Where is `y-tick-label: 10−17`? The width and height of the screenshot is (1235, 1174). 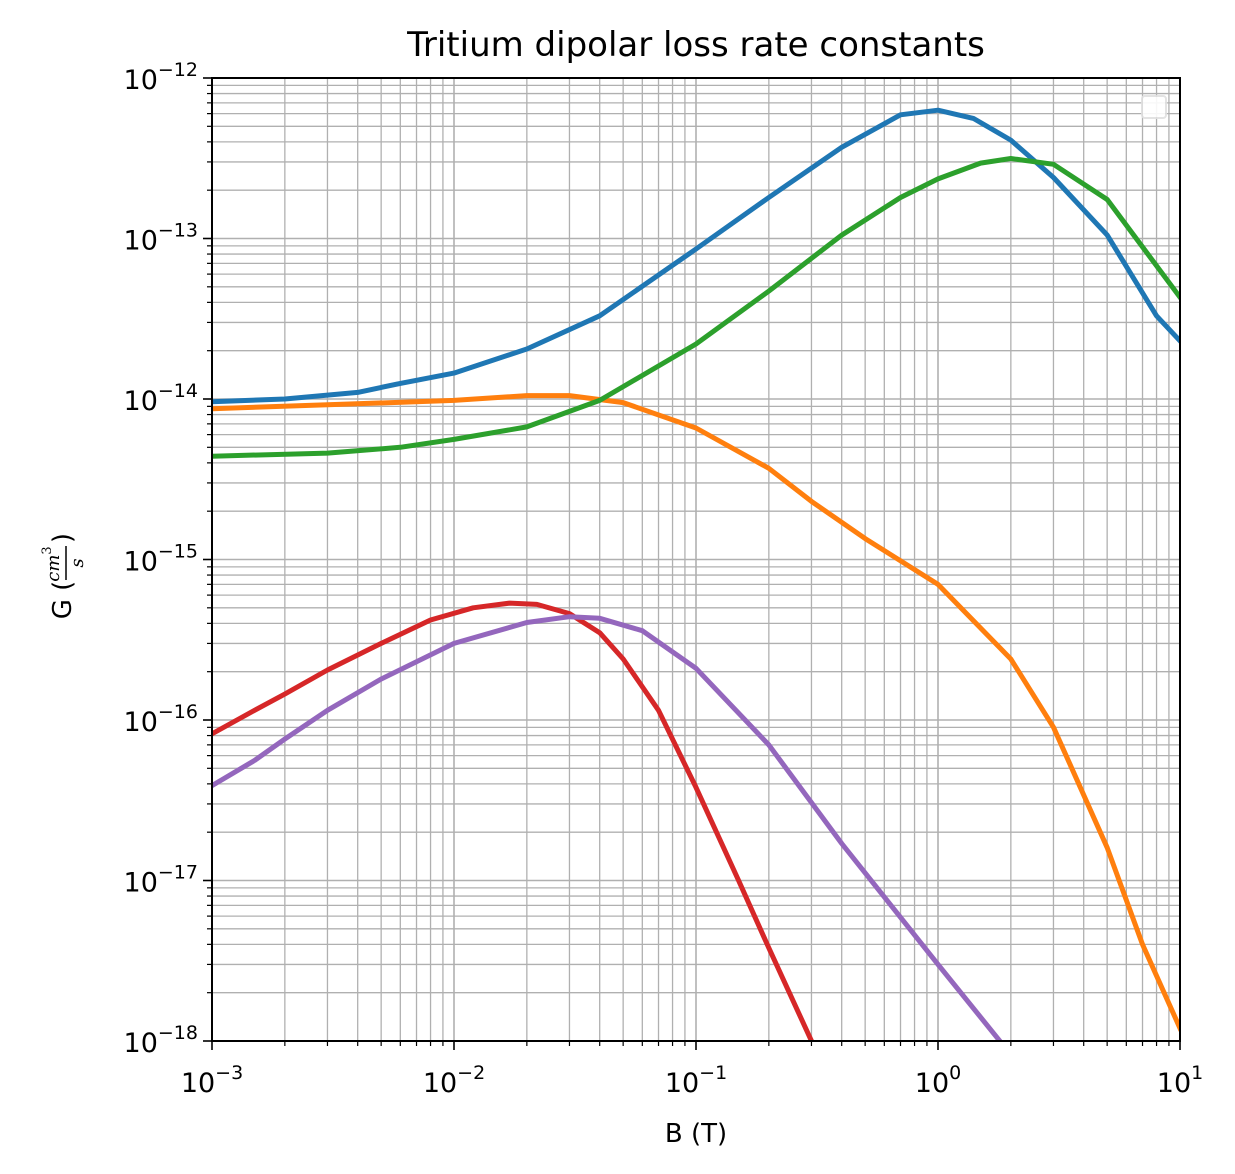 y-tick-label: 10−17 is located at coordinates (161, 880).